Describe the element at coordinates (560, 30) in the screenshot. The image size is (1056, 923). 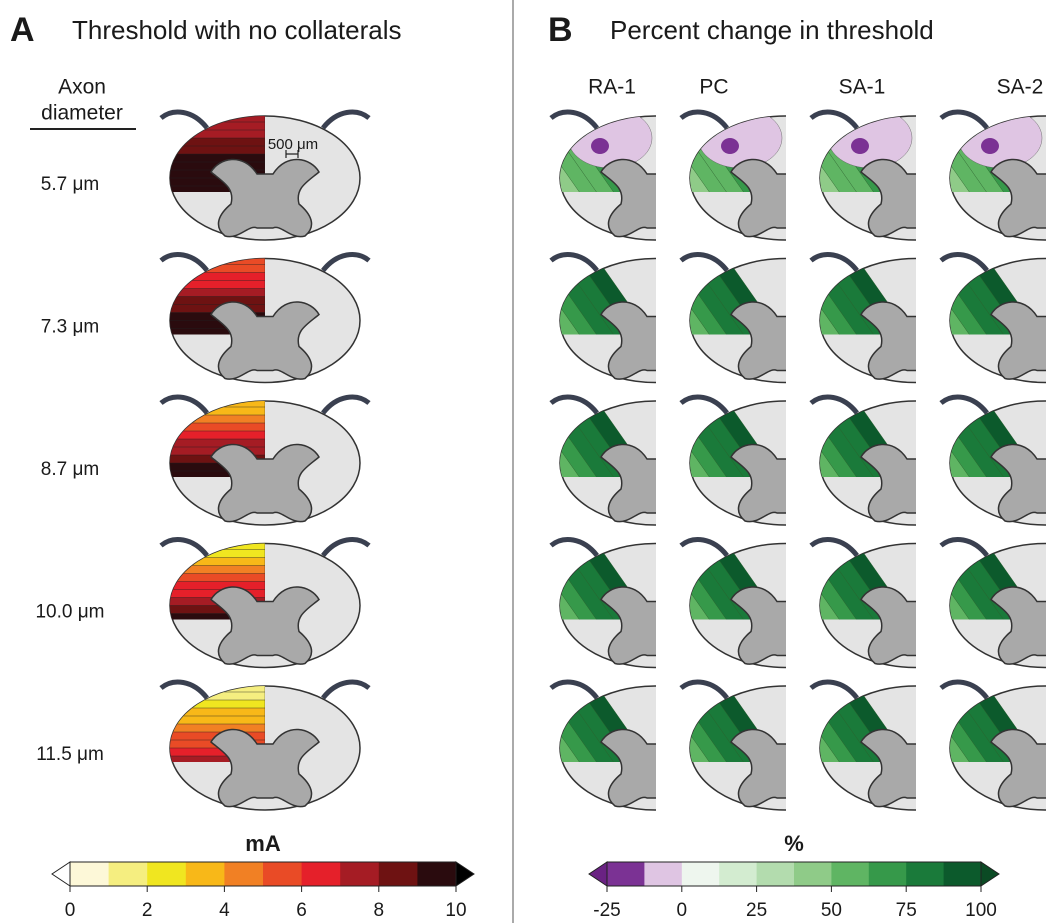
I see `panel-label: B` at that location.